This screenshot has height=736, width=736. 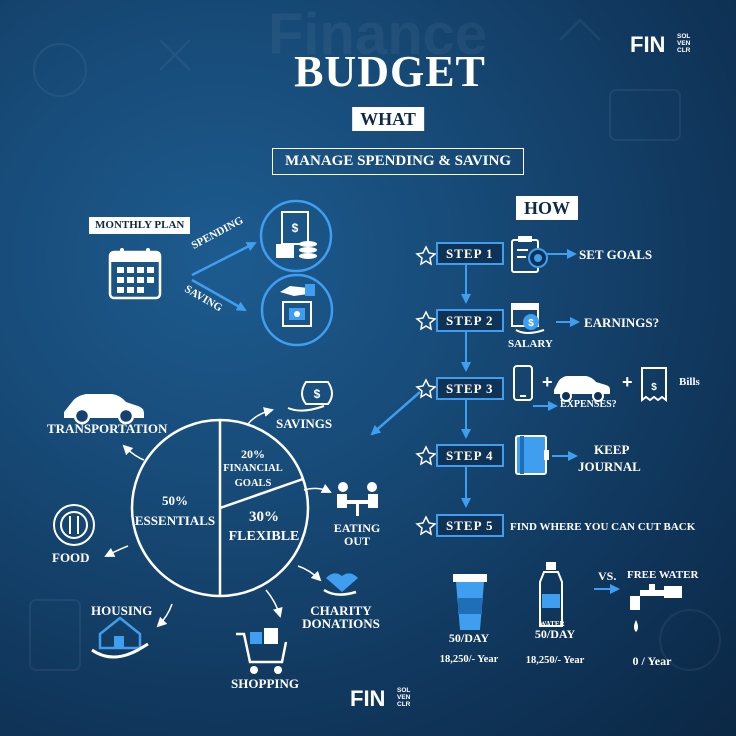 I want to click on water-per-day: 50/DAY, so click(x=555, y=634).